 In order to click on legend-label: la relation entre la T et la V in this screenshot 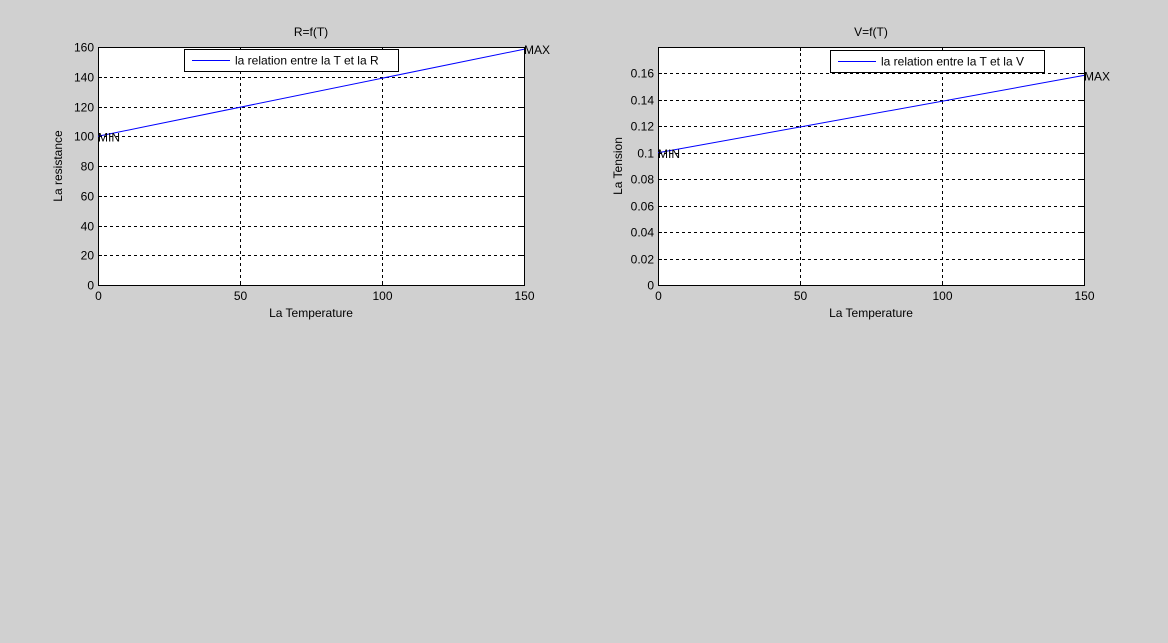, I will do `click(952, 62)`.